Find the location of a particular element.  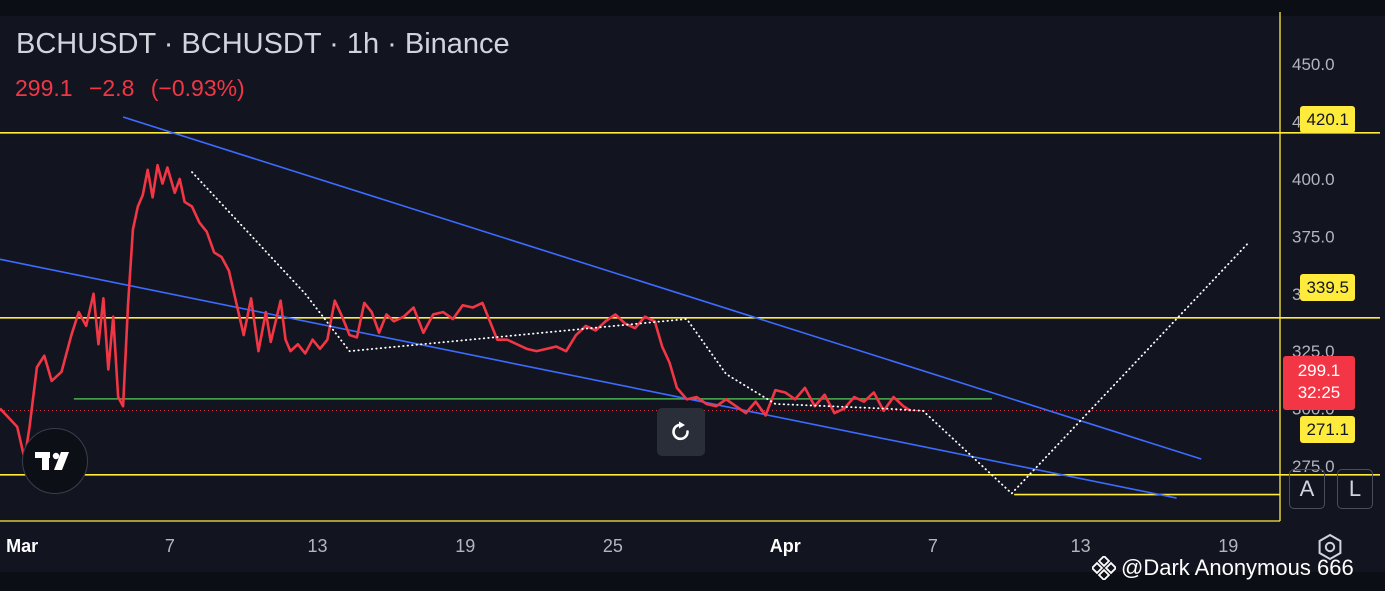

last-price: 299.1 is located at coordinates (44, 88).